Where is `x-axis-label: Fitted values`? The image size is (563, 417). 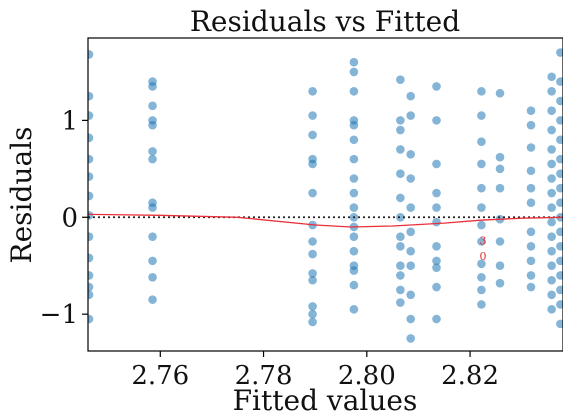
x-axis-label: Fitted values is located at coordinates (325, 400).